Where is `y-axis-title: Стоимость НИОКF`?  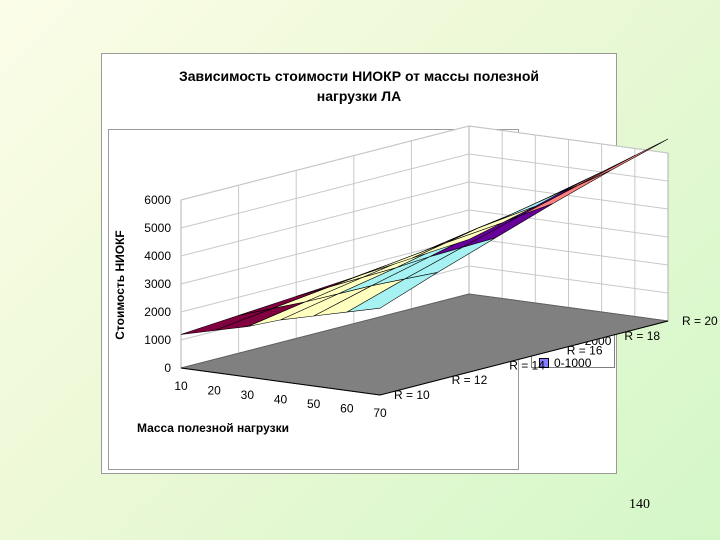 y-axis-title: Стоимость НИОКF is located at coordinates (120, 285).